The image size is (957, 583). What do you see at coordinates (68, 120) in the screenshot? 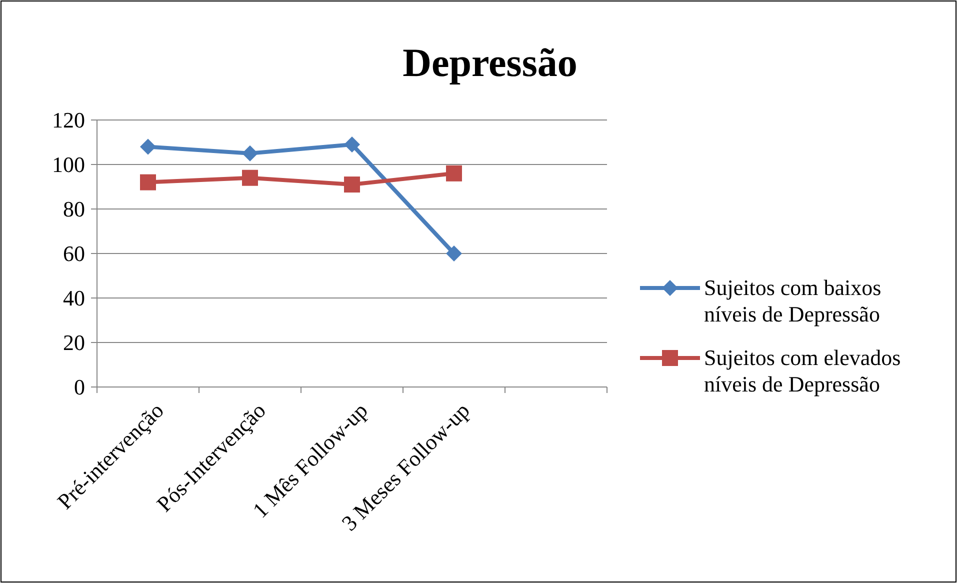
I see `y-tick-label: 120` at bounding box center [68, 120].